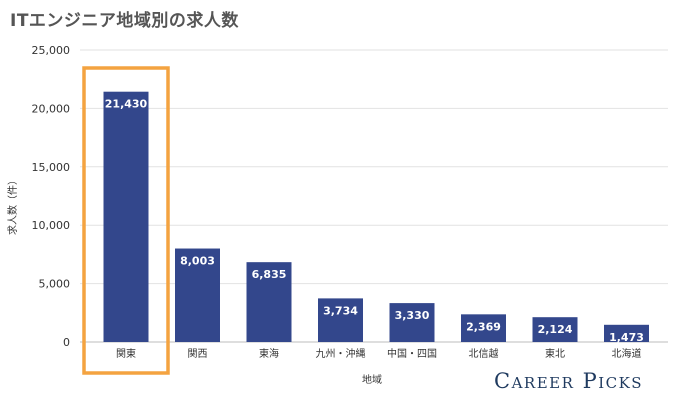 Image resolution: width=683 pixels, height=400 pixels. Describe the element at coordinates (51, 167) in the screenshot. I see `y-tick-label: 15,000` at that location.